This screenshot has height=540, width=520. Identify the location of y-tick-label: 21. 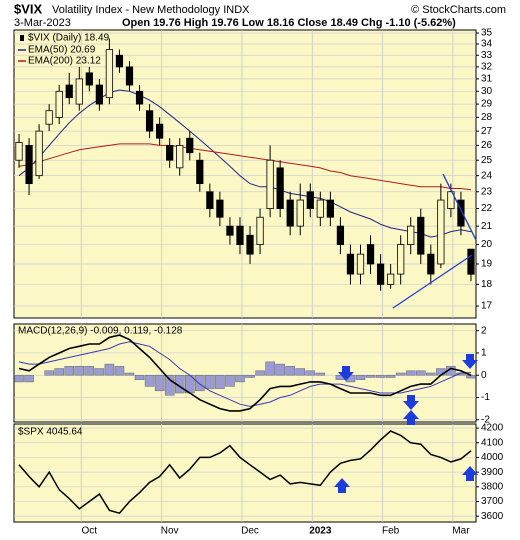
(487, 226).